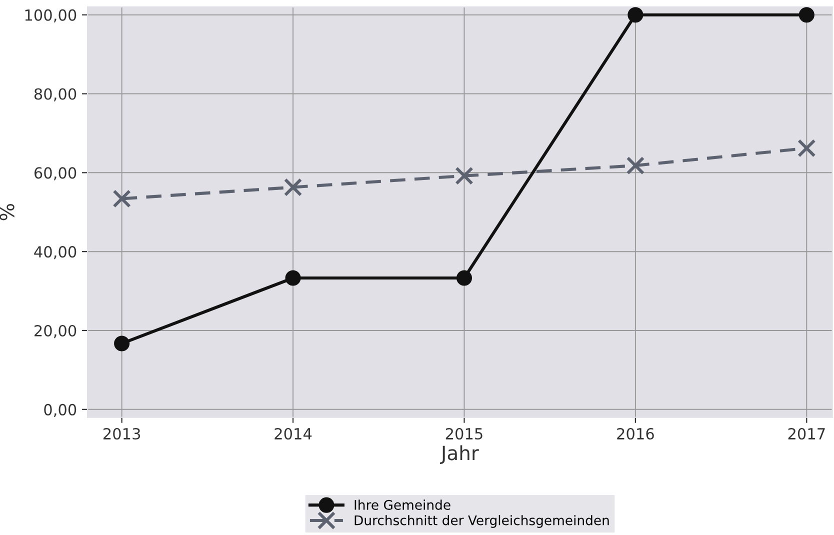 Image resolution: width=834 pixels, height=535 pixels. I want to click on y-tick-label: 40,00, so click(55, 253).